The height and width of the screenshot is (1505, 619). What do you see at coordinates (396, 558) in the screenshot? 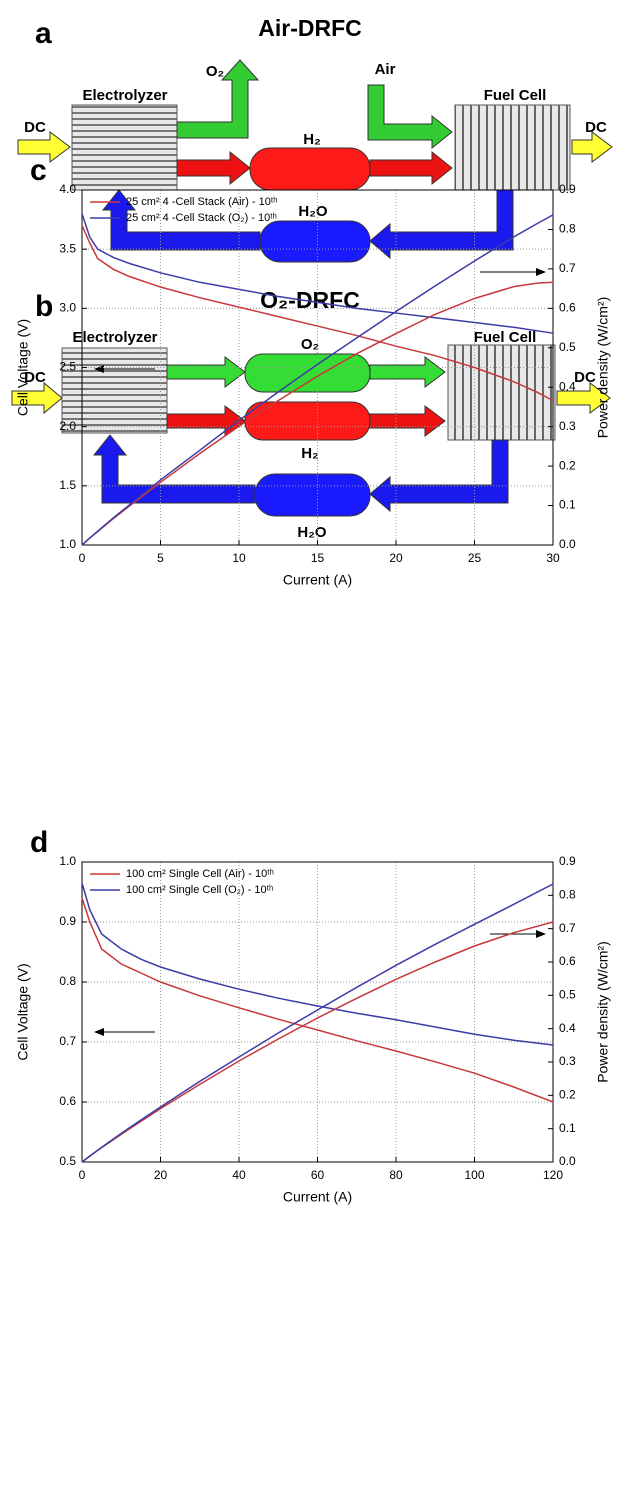
I see `x-tick-label: 20` at bounding box center [396, 558].